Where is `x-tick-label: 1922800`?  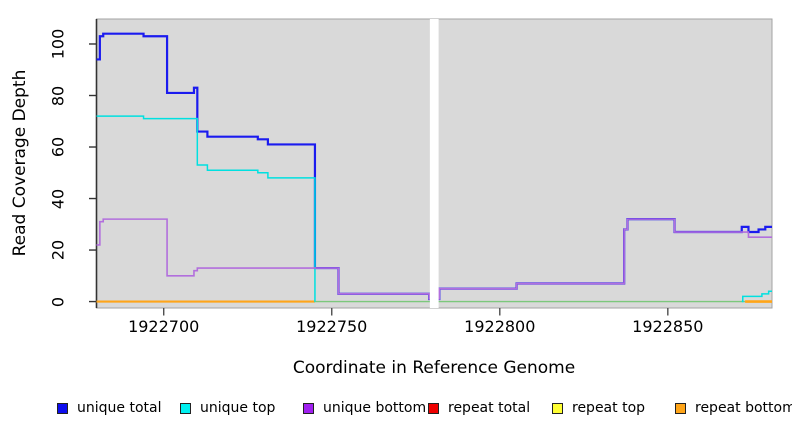
x-tick-label: 1922800 is located at coordinates (500, 326).